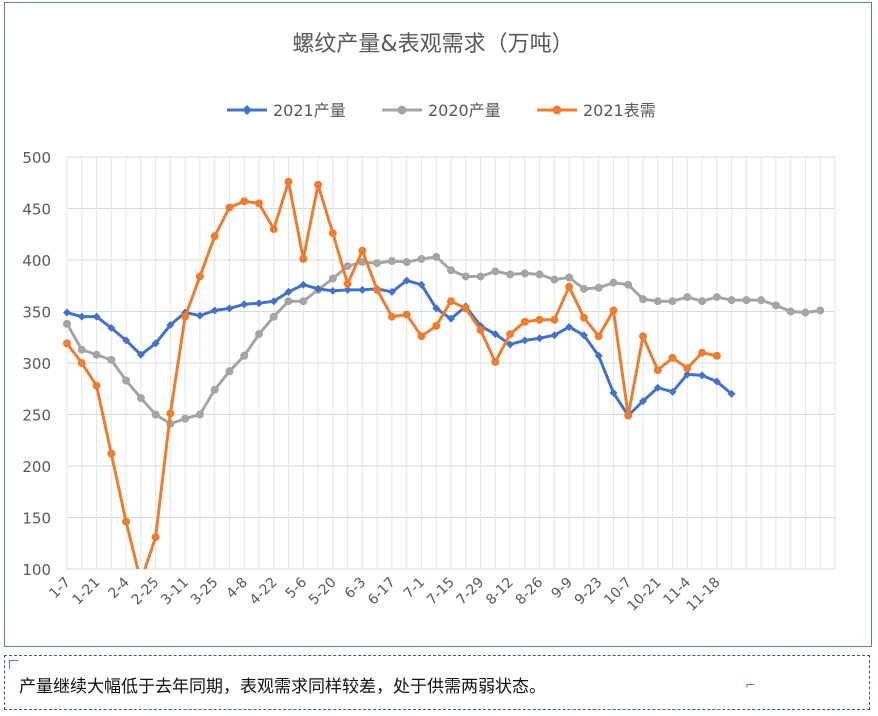 This screenshot has height=716, width=878. I want to click on y-tick-label: 300, so click(36, 364).